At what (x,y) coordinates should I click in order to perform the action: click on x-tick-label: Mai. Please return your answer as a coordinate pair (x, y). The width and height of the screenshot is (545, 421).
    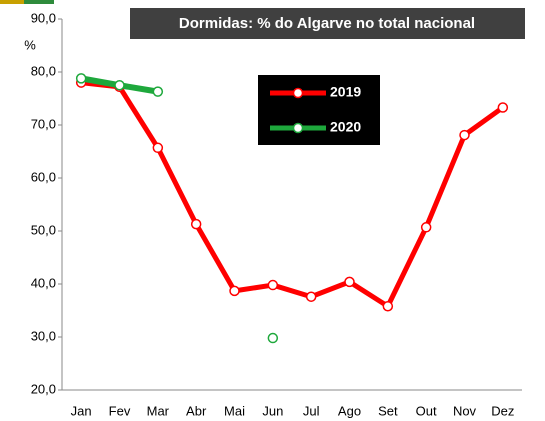
    Looking at the image, I should click on (234, 410).